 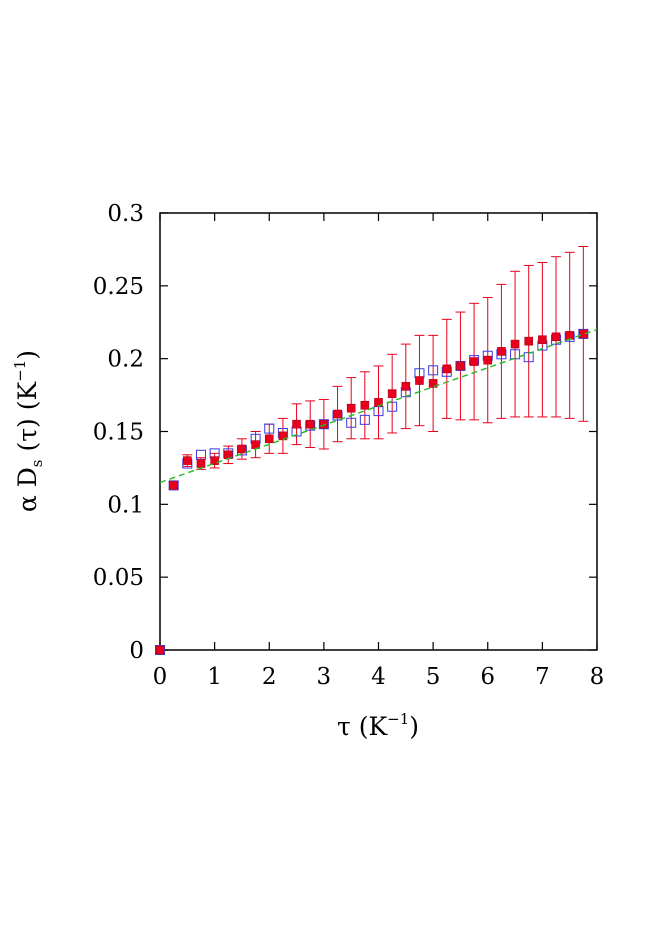 I want to click on x-tick-label: 7, so click(x=542, y=677).